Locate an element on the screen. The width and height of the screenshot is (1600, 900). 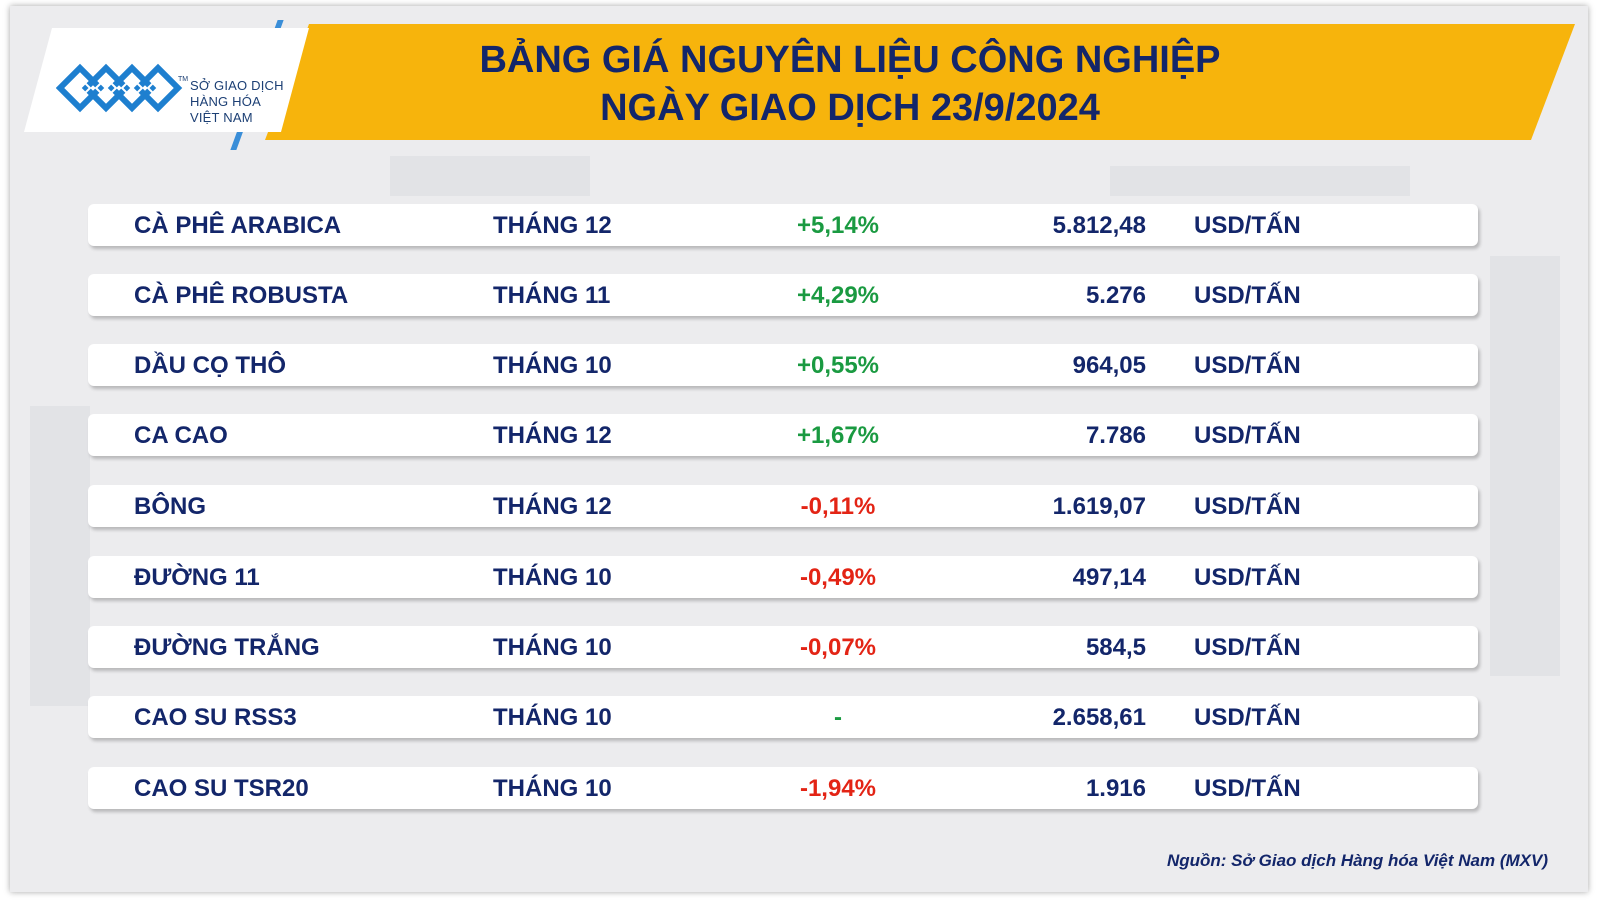
commodity-name: ĐƯỜNG 11 is located at coordinates (197, 577).